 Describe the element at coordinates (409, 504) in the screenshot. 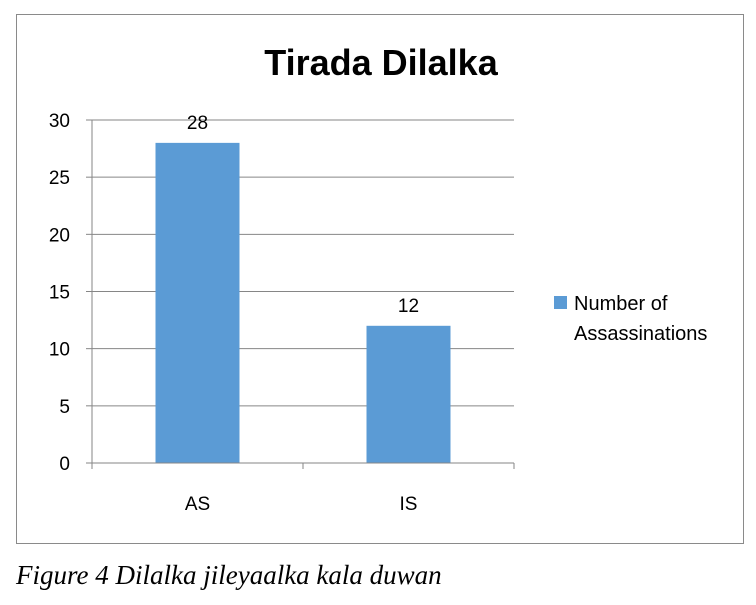

I see `x-tick-label: IS` at that location.